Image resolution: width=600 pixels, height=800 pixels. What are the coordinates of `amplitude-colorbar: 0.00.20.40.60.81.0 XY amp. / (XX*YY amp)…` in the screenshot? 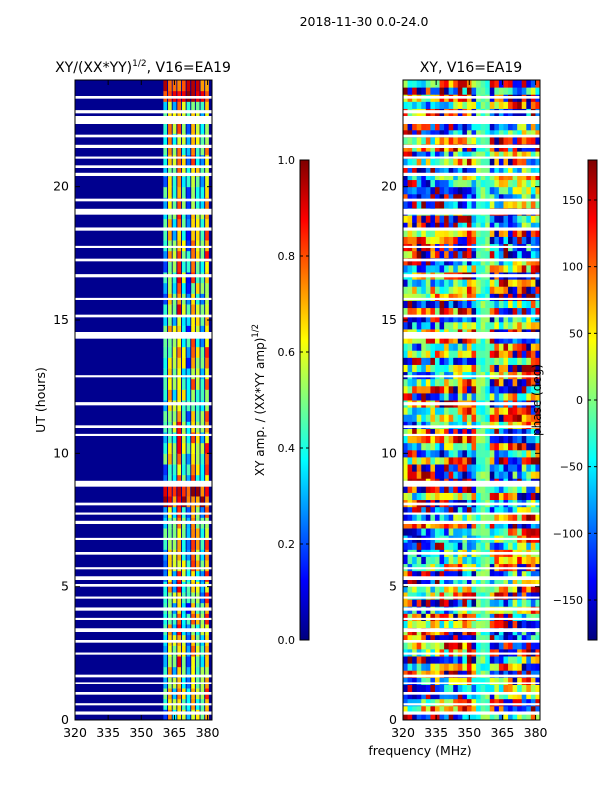 It's located at (280, 400).